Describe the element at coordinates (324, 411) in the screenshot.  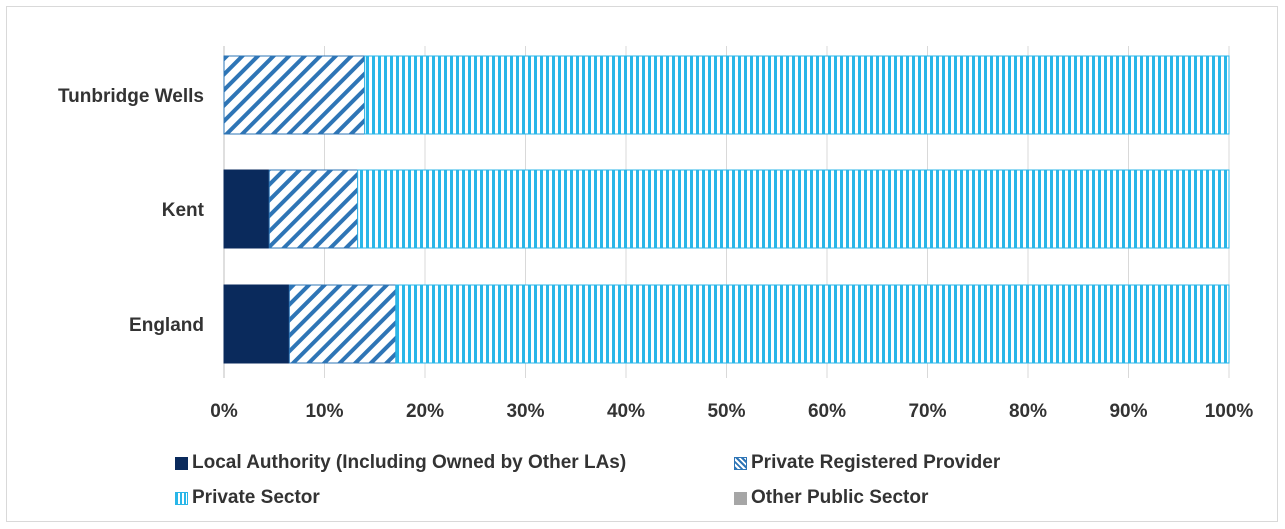
I see `x-tick-label: 10%` at that location.